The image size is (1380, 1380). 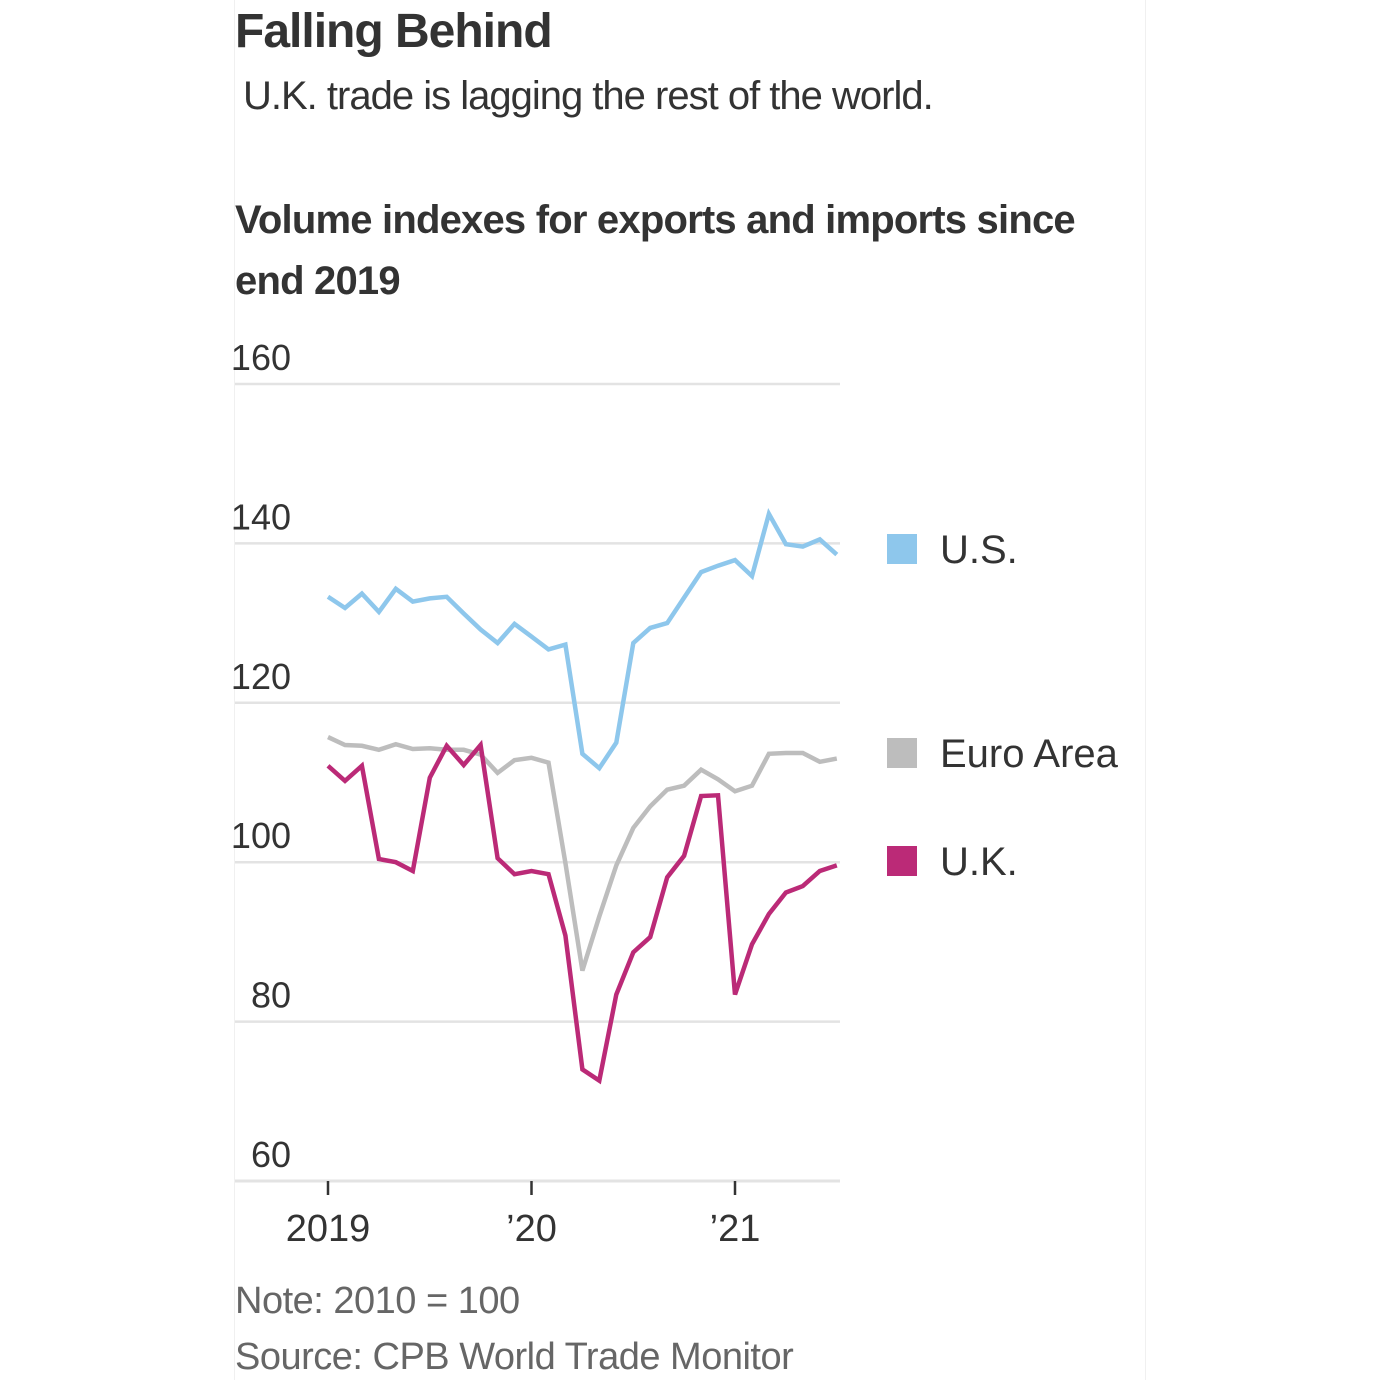 I want to click on x-axis: 2019 ’20 ’21, so click(x=523, y=1215).